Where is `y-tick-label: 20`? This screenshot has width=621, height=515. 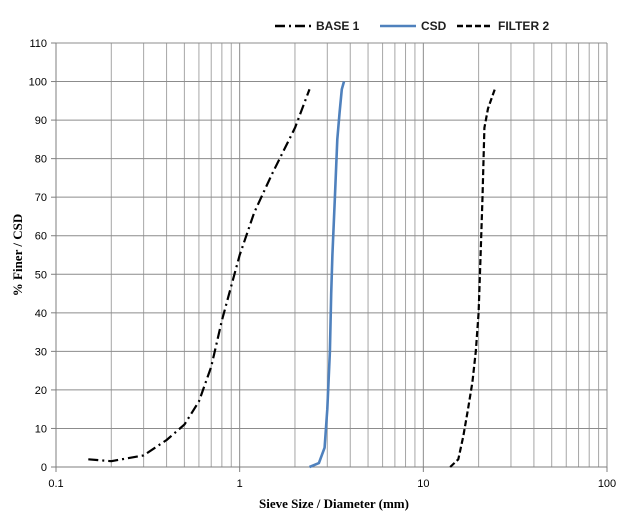 y-tick-label: 20 is located at coordinates (41, 391).